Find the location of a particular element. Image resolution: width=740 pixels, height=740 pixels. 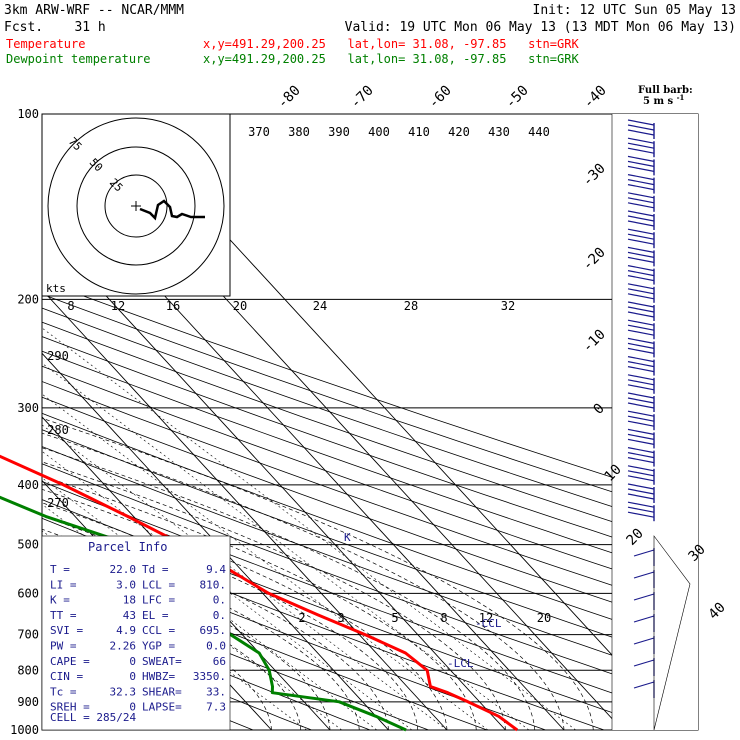

parcel-info-value: 695. is located at coordinates (213, 630).